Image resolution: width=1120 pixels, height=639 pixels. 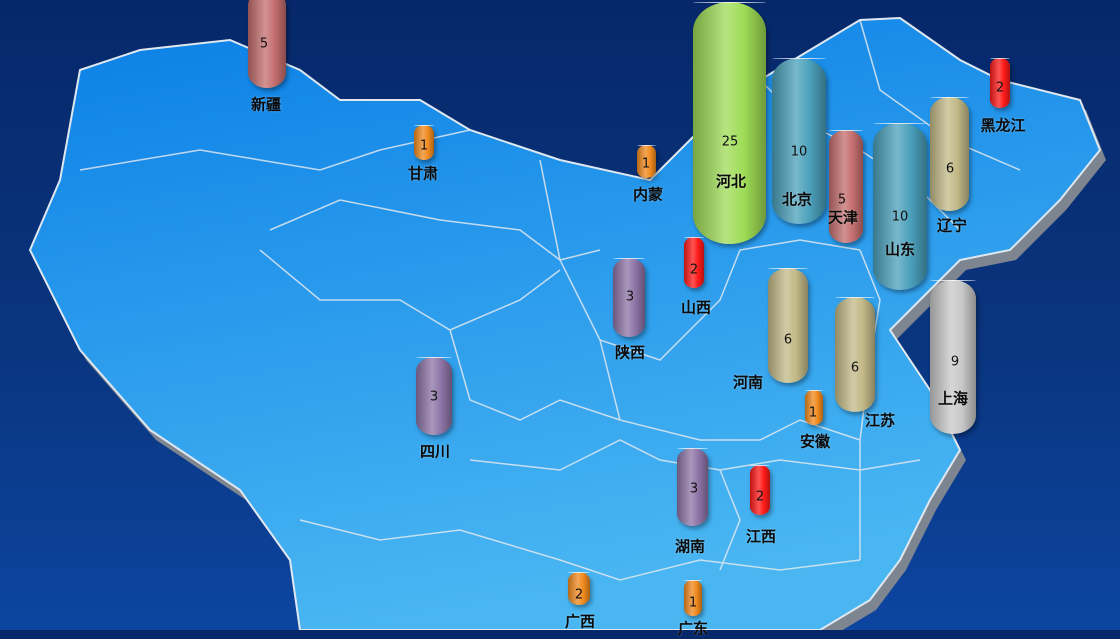 I want to click on province-label: 江西, so click(x=761, y=536).